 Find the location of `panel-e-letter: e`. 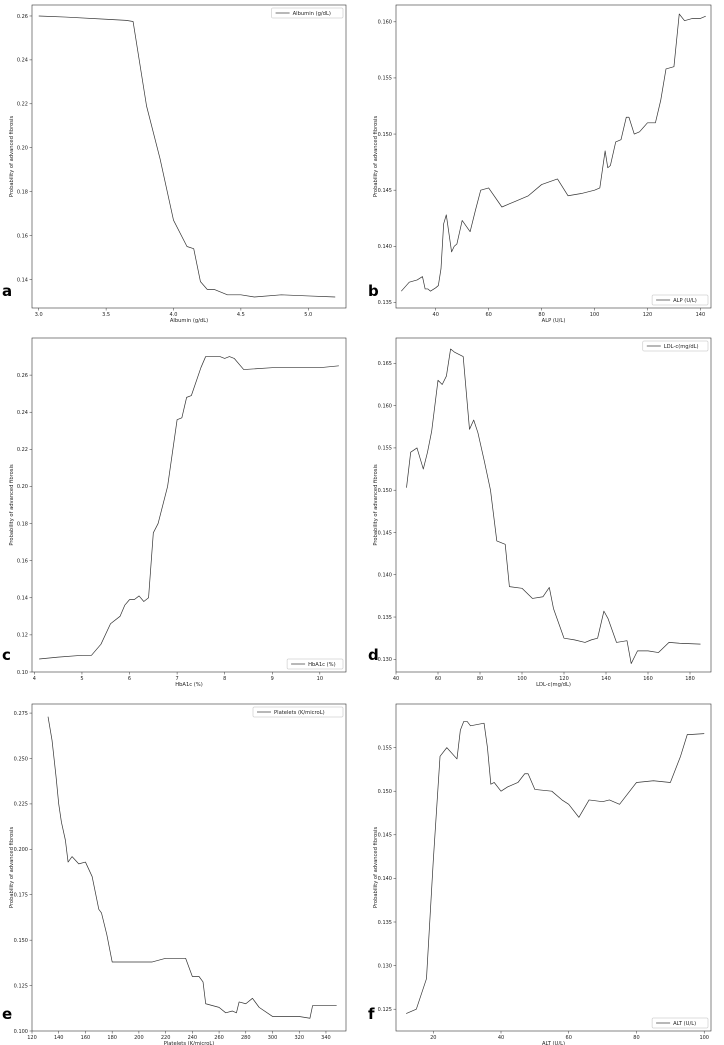

panel-e-letter: e is located at coordinates (7, 1014).